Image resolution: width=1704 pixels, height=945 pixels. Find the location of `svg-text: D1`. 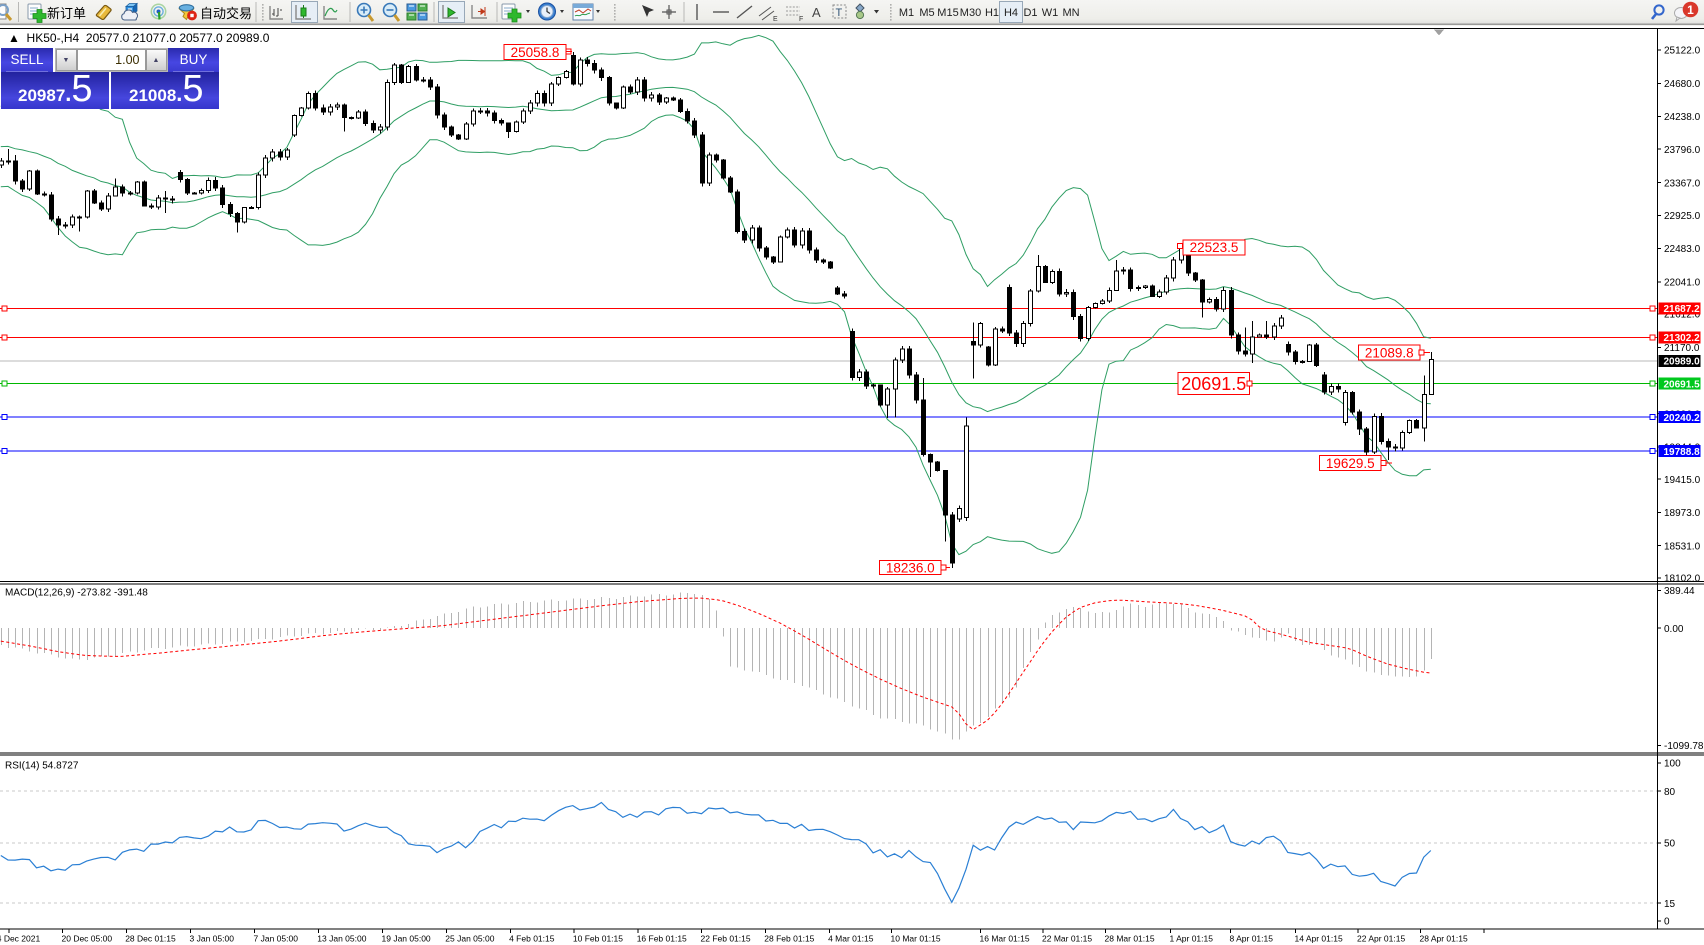

svg-text: D1 is located at coordinates (1030, 13).